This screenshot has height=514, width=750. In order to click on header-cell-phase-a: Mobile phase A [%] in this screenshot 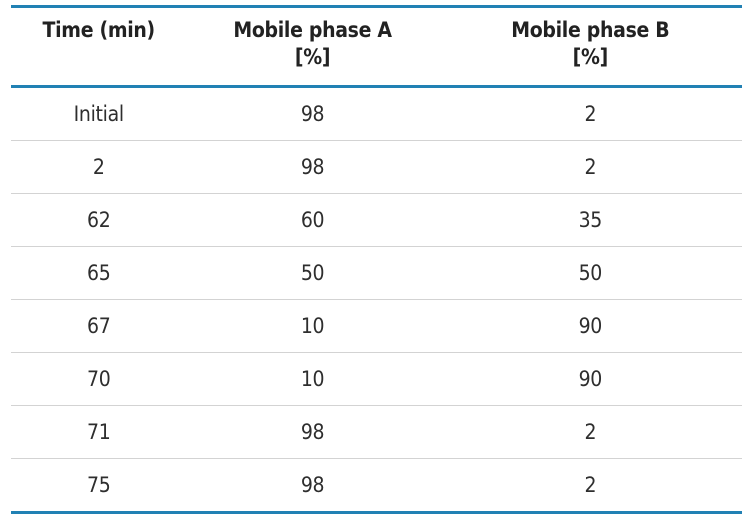, I will do `click(312, 47)`.